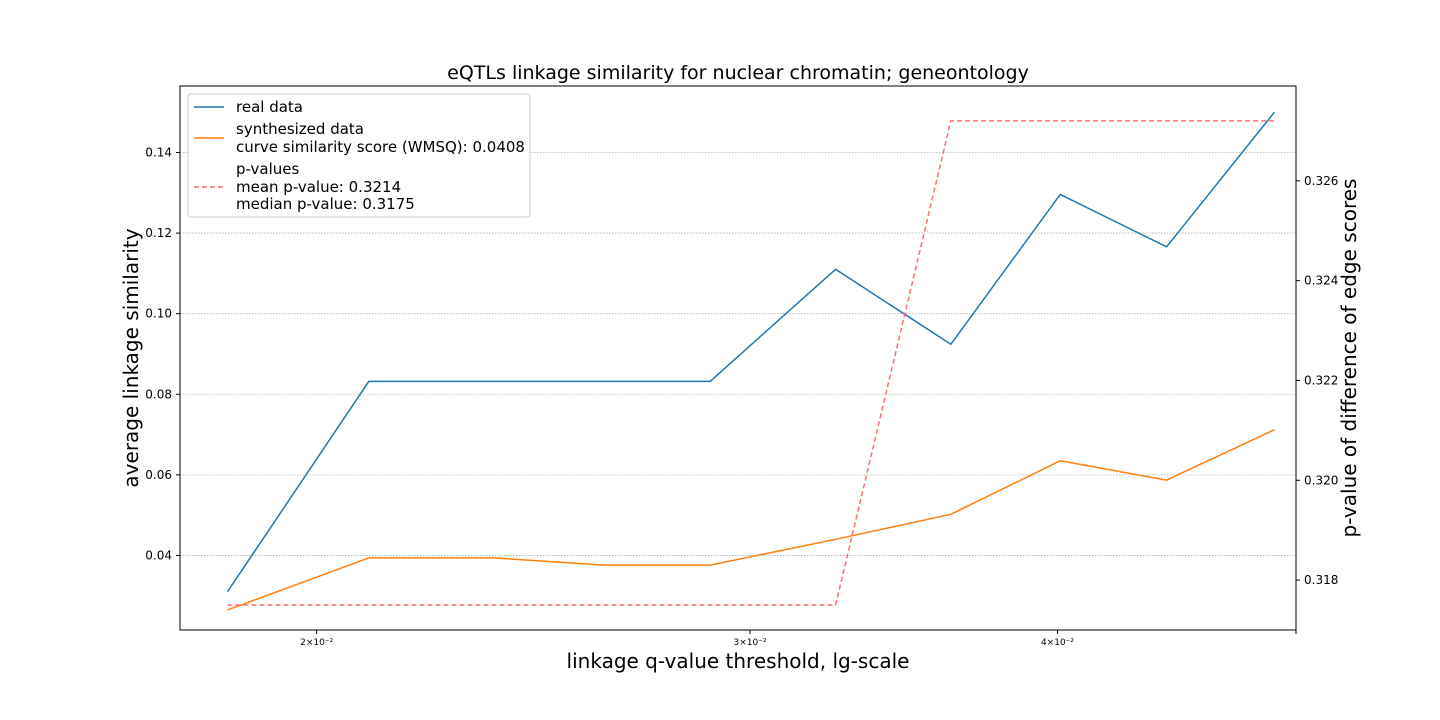  What do you see at coordinates (687, 643) in the screenshot?
I see `x-tick-labels: 2×10⁻² 3×10⁻² 4×10⁻²` at bounding box center [687, 643].